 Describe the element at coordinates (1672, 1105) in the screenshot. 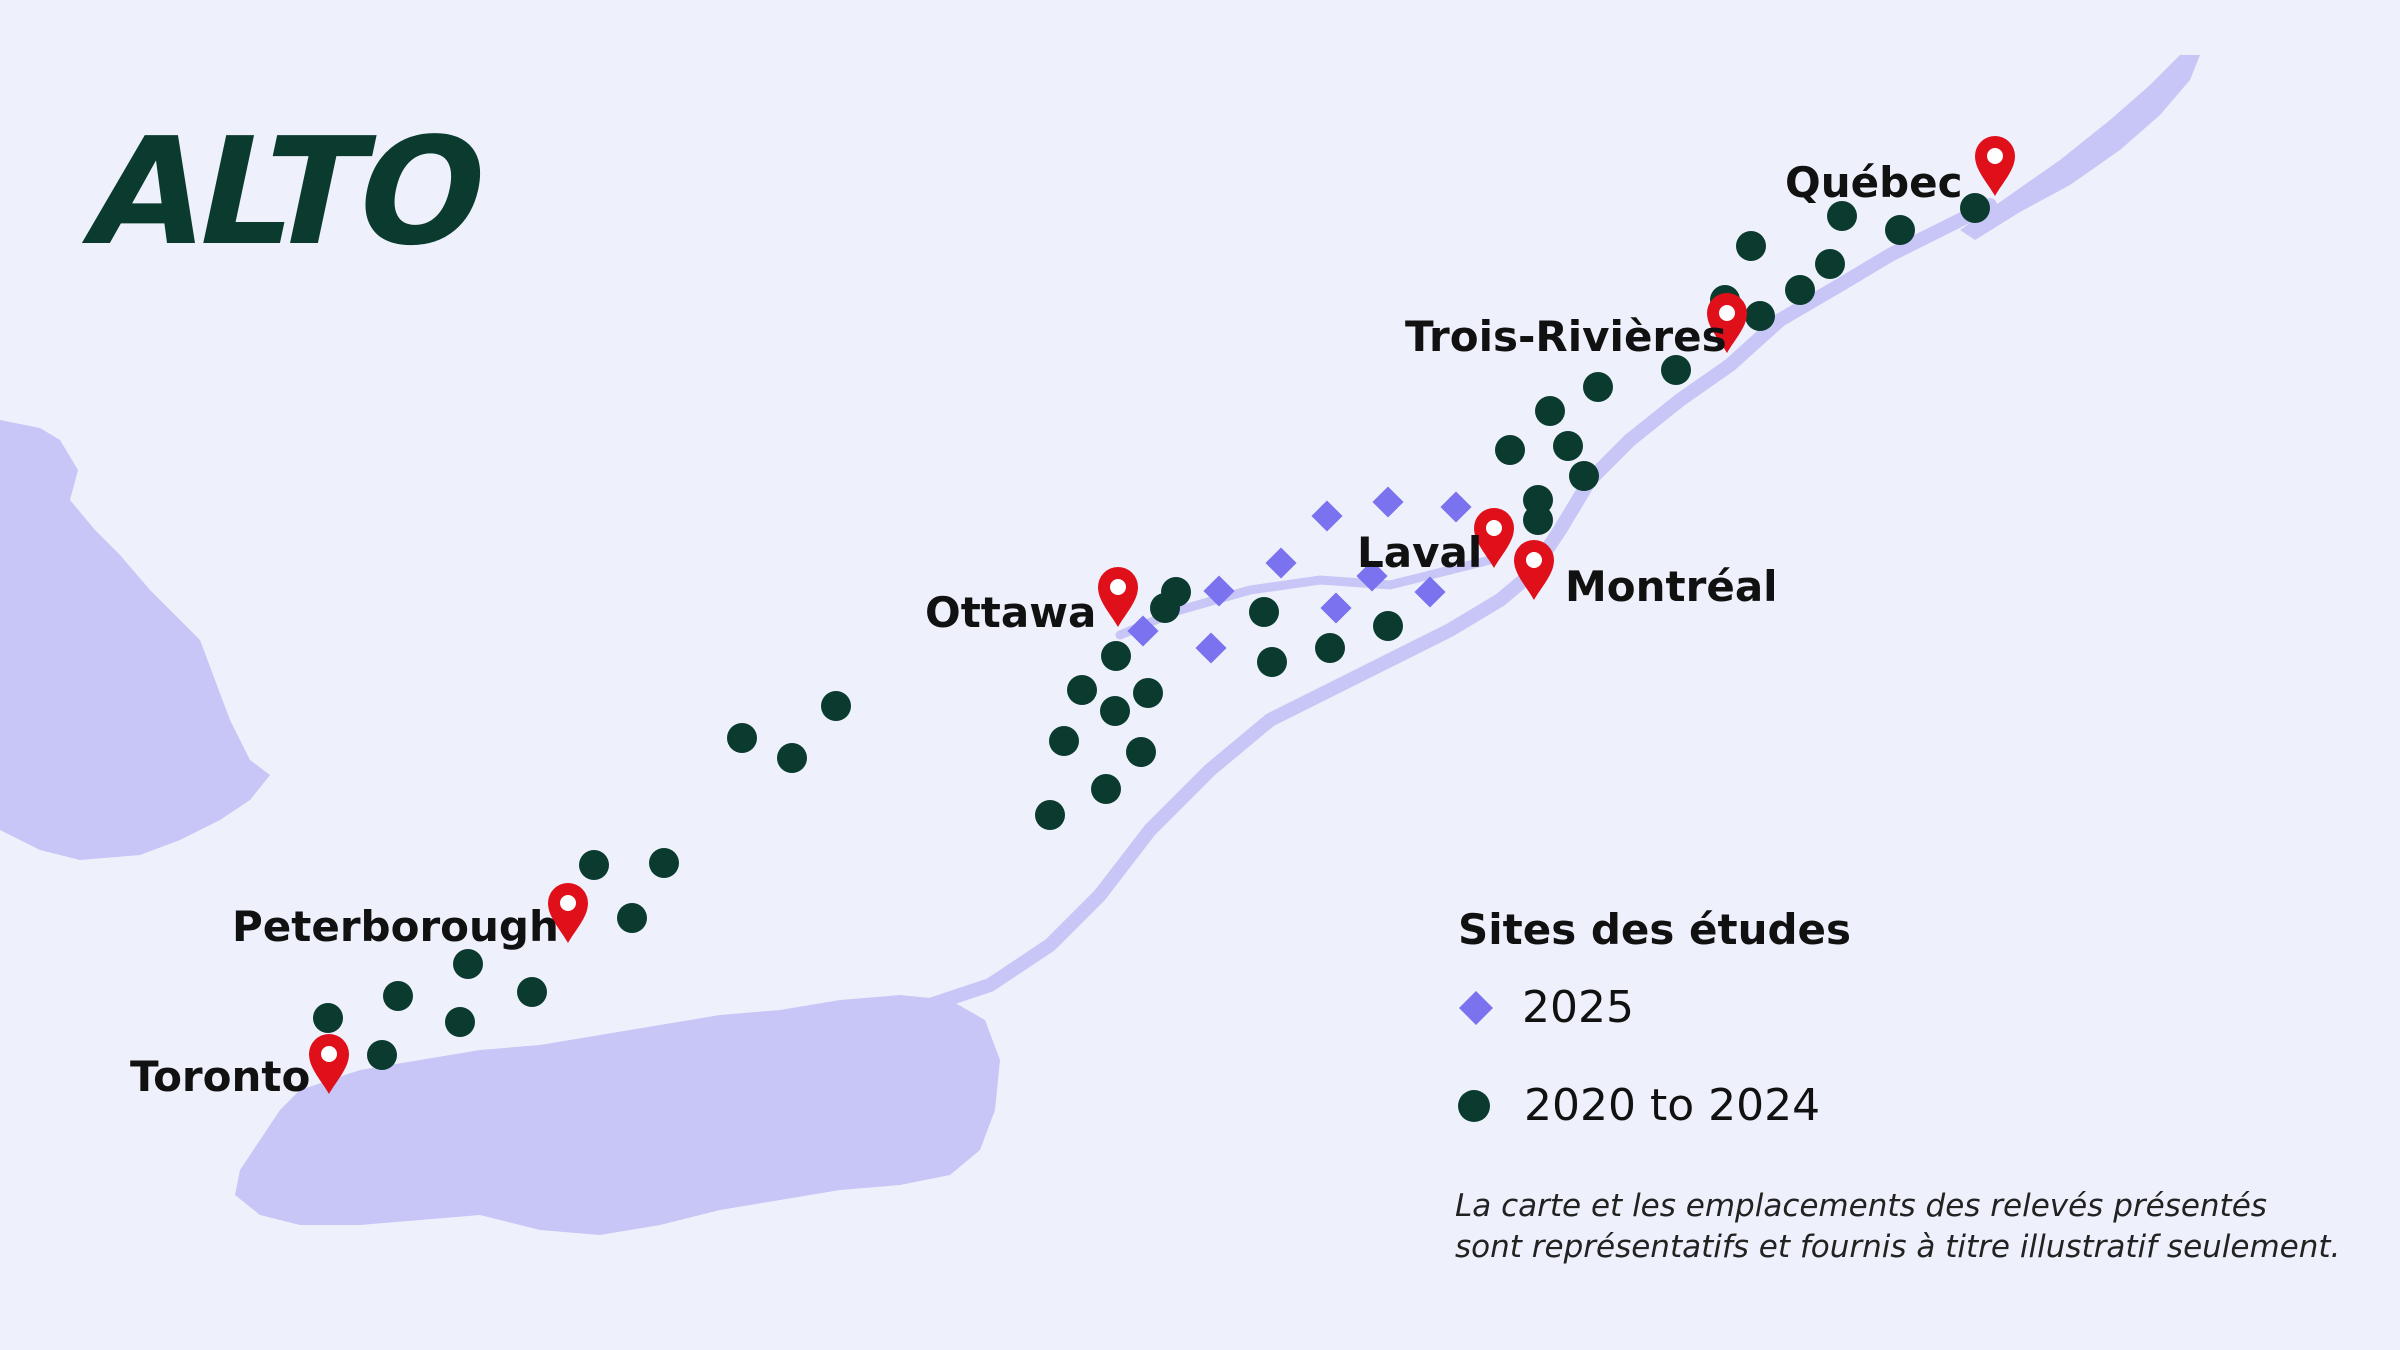

I see `legend-label-2020-2024: 2020 to 2024` at that location.